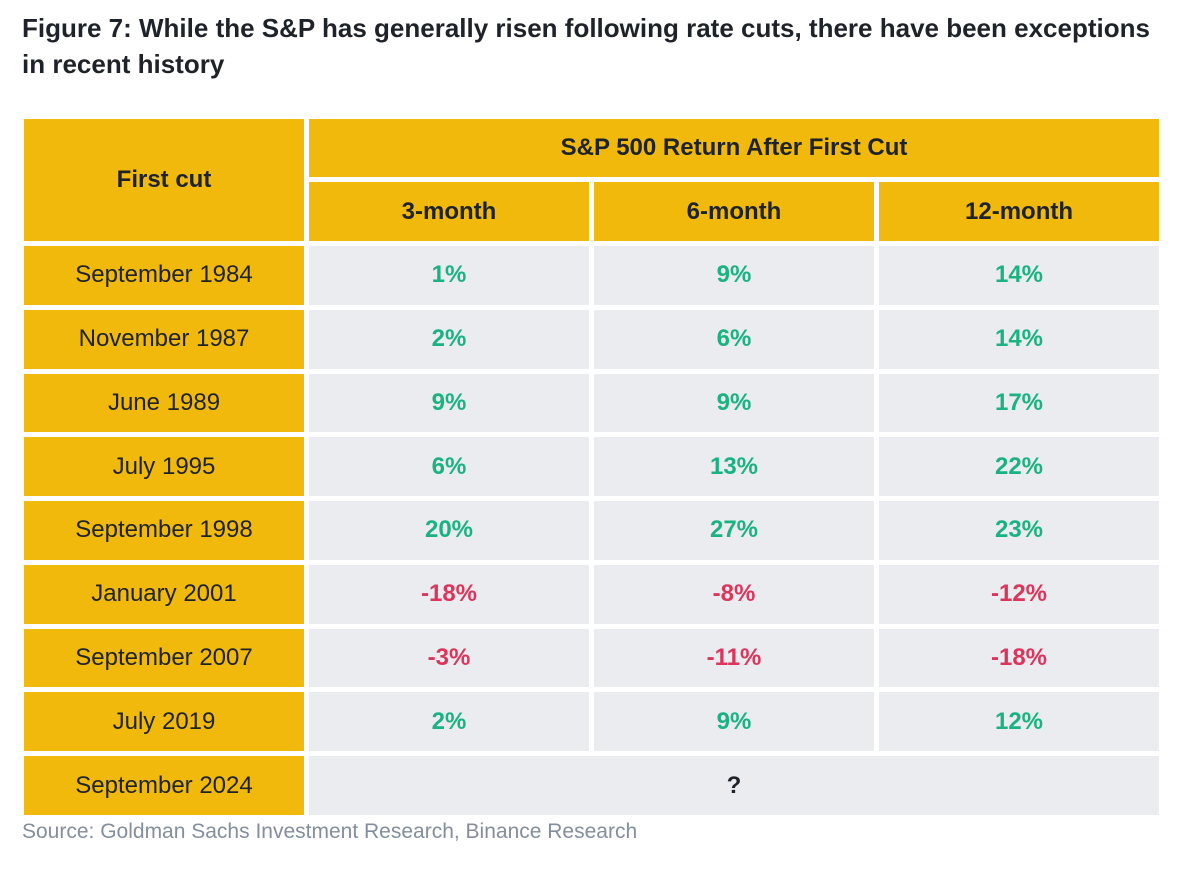  Describe the element at coordinates (734, 785) in the screenshot. I see `unknown-return-cell: ?` at that location.